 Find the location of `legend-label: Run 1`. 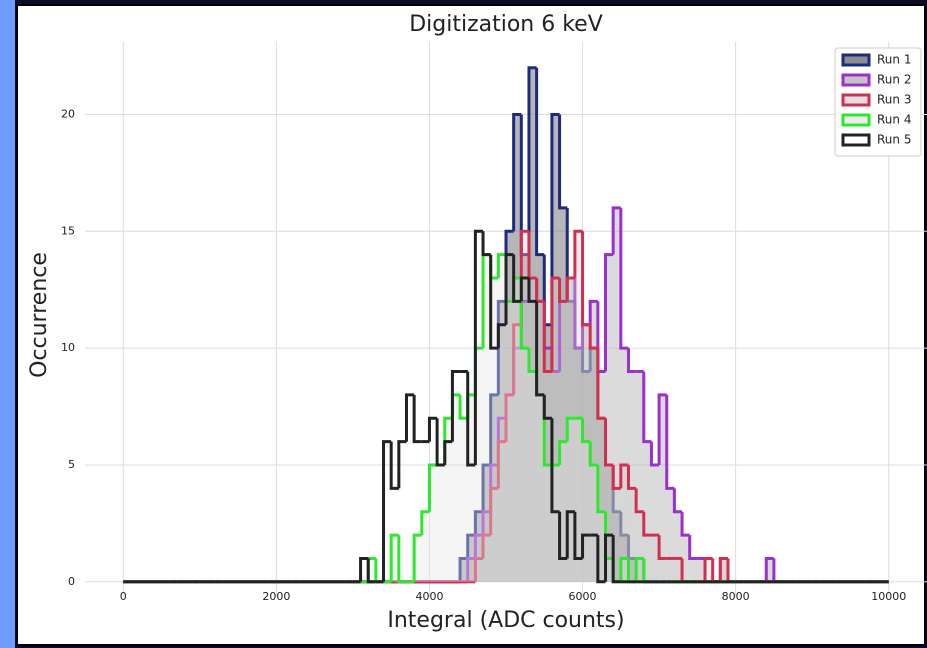

legend-label: Run 1 is located at coordinates (894, 60).